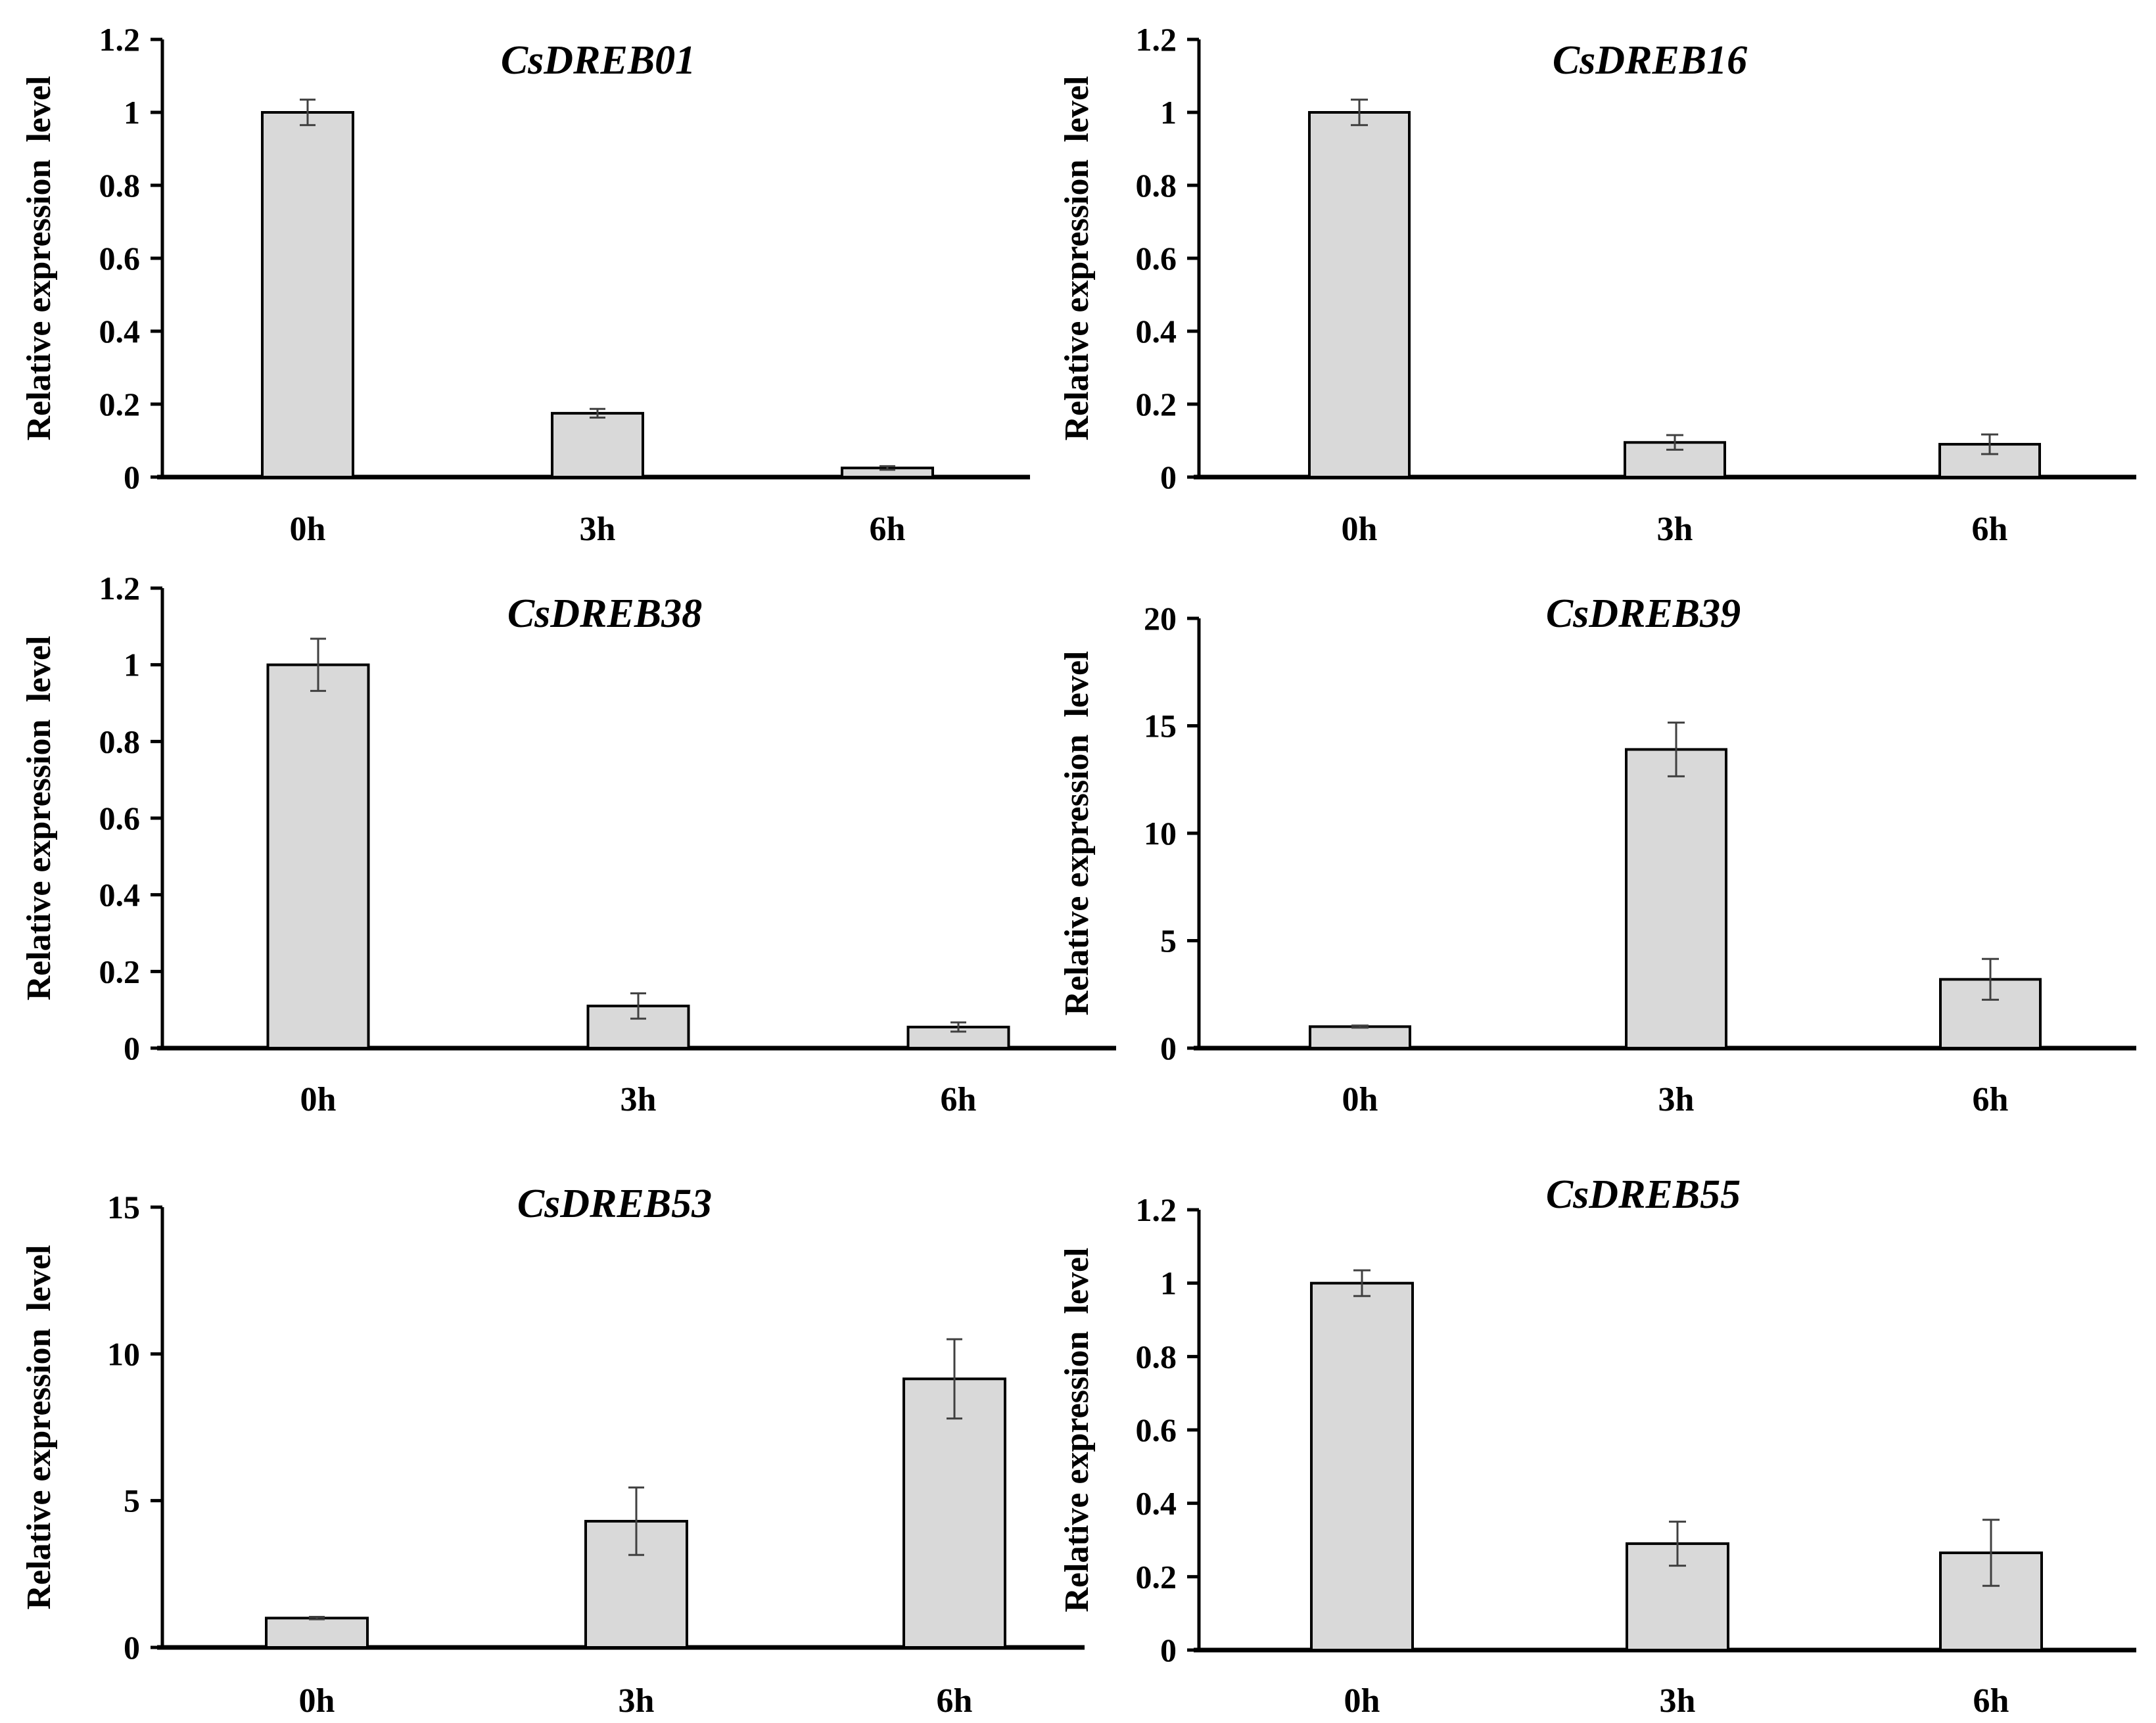  I want to click on chart-title: CsDREB39, so click(1644, 613).